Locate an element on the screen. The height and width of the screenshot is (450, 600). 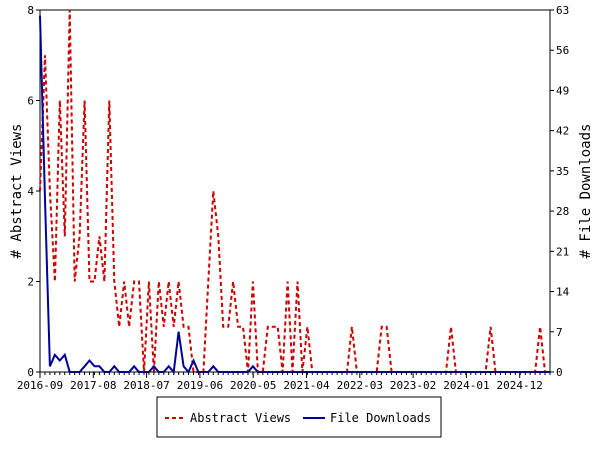
y-right-tick: 63 is located at coordinates (559, 10).